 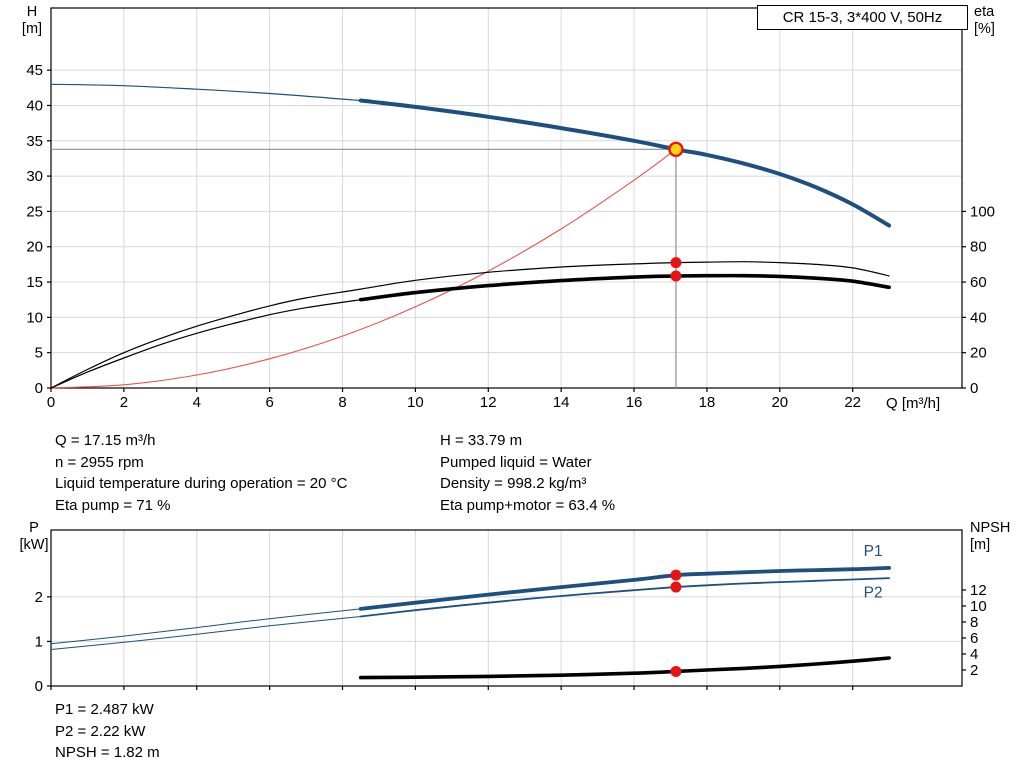 I want to click on eta-axis-label: eta [%], so click(x=984, y=21).